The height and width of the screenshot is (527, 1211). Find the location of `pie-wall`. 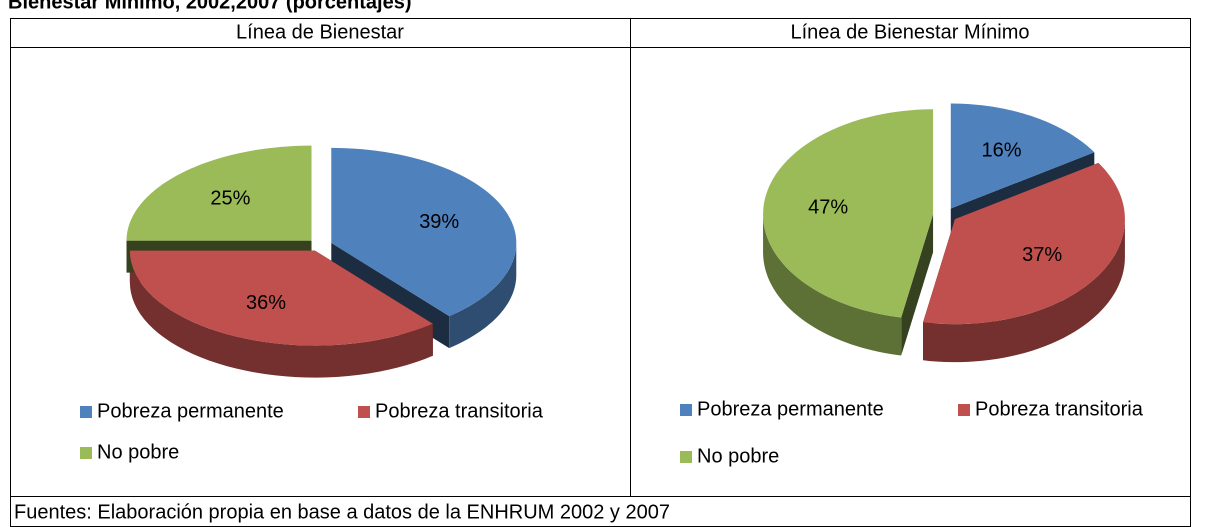

pie-wall is located at coordinates (917, 285).